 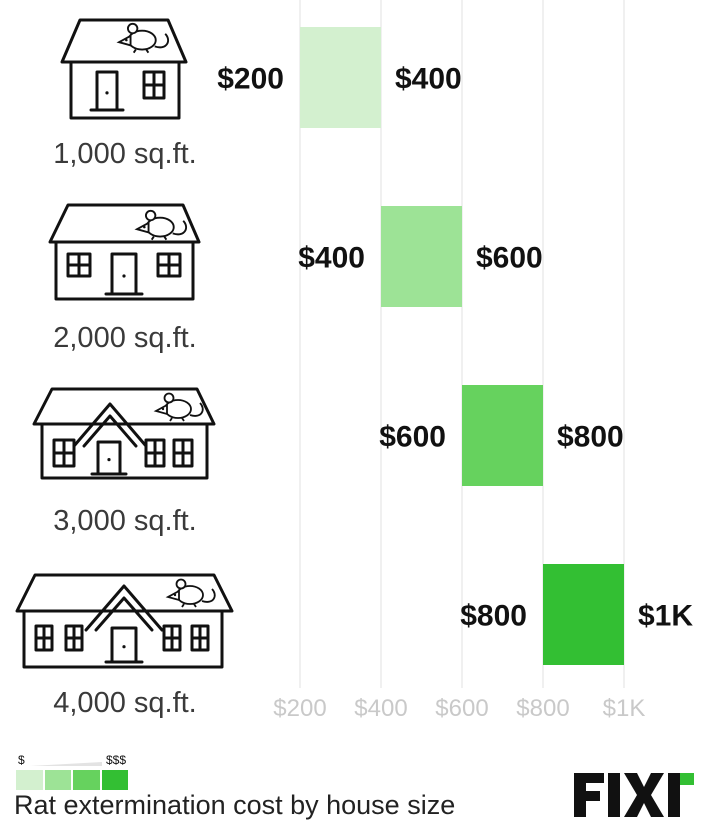 I want to click on x-tick-label: $800, so click(x=542, y=708).